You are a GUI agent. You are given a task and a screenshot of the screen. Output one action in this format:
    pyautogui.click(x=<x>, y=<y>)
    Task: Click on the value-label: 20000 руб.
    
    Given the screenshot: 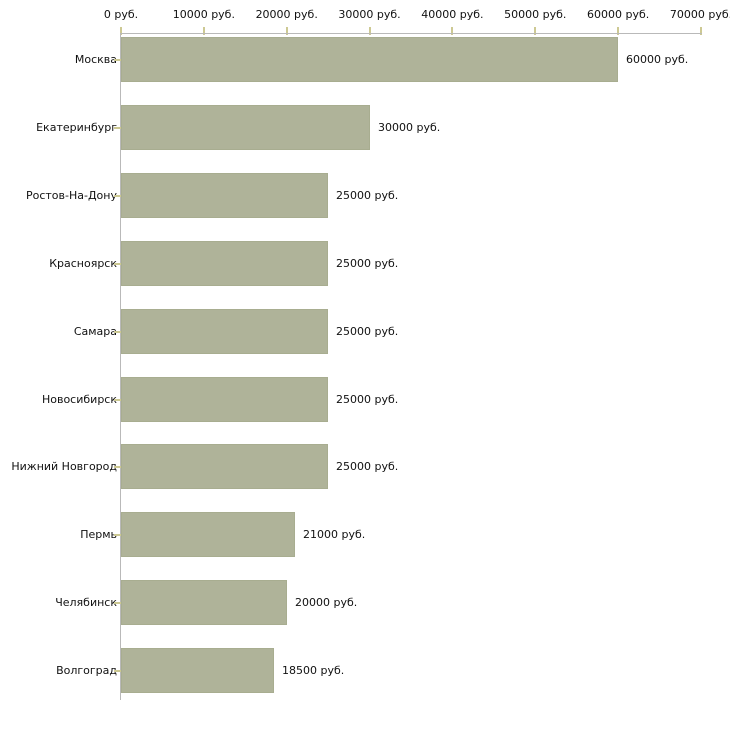 What is the action you would take?
    pyautogui.click(x=326, y=602)
    